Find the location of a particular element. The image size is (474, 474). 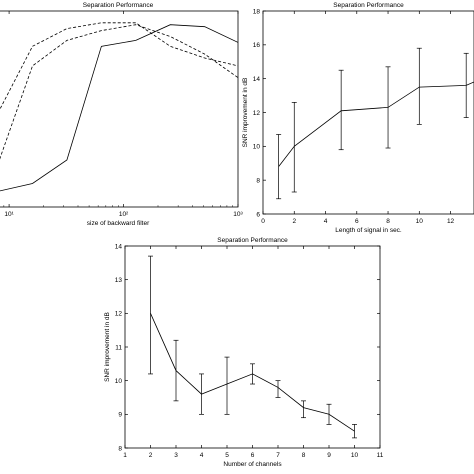

chart-2-x-axis-label: Length of signal in sec. is located at coordinates (368, 230).